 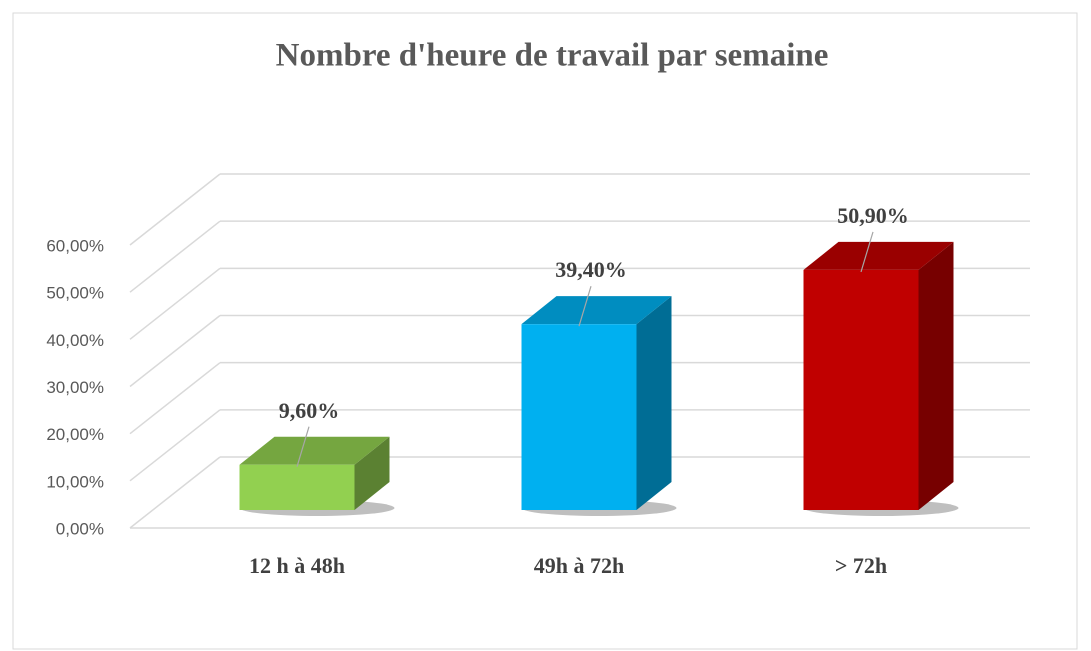 I want to click on y-tick-label: 60,00%, so click(x=75, y=245).